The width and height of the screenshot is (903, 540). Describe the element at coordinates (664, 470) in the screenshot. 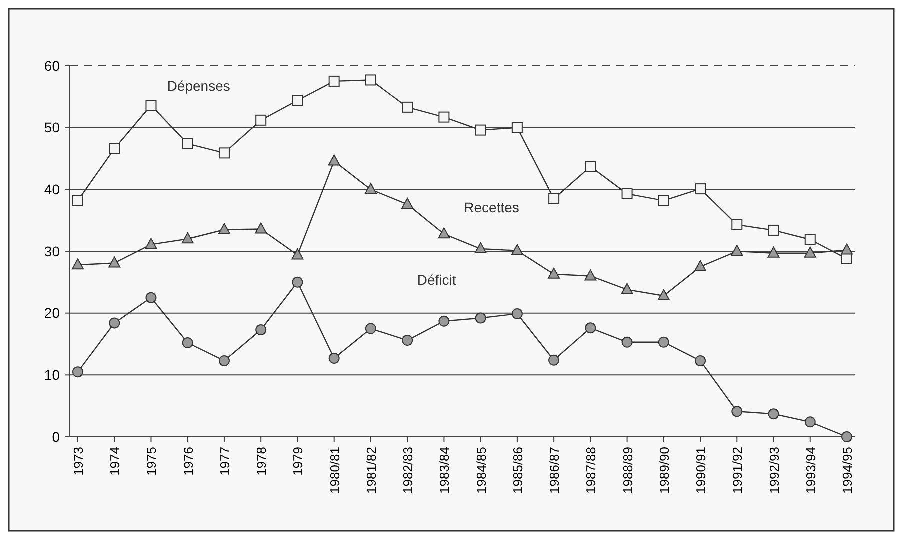

I see `x-tick-label: 1989/90` at that location.